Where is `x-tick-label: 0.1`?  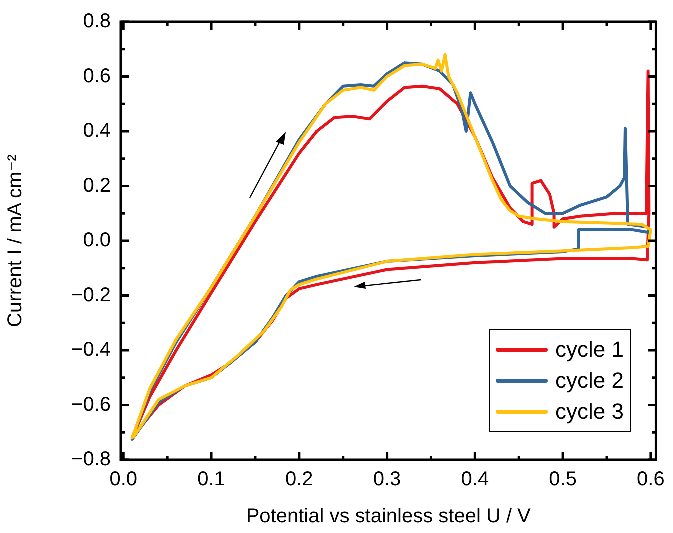
x-tick-label: 0.1 is located at coordinates (212, 479).